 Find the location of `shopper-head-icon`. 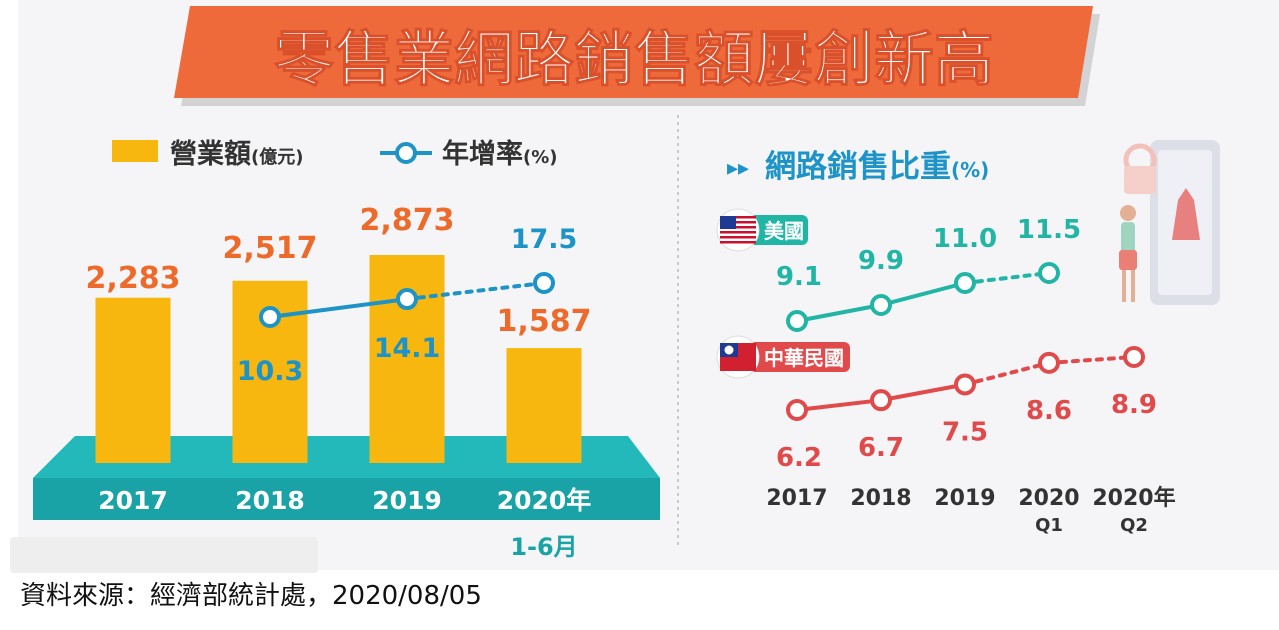

shopper-head-icon is located at coordinates (1128, 213).